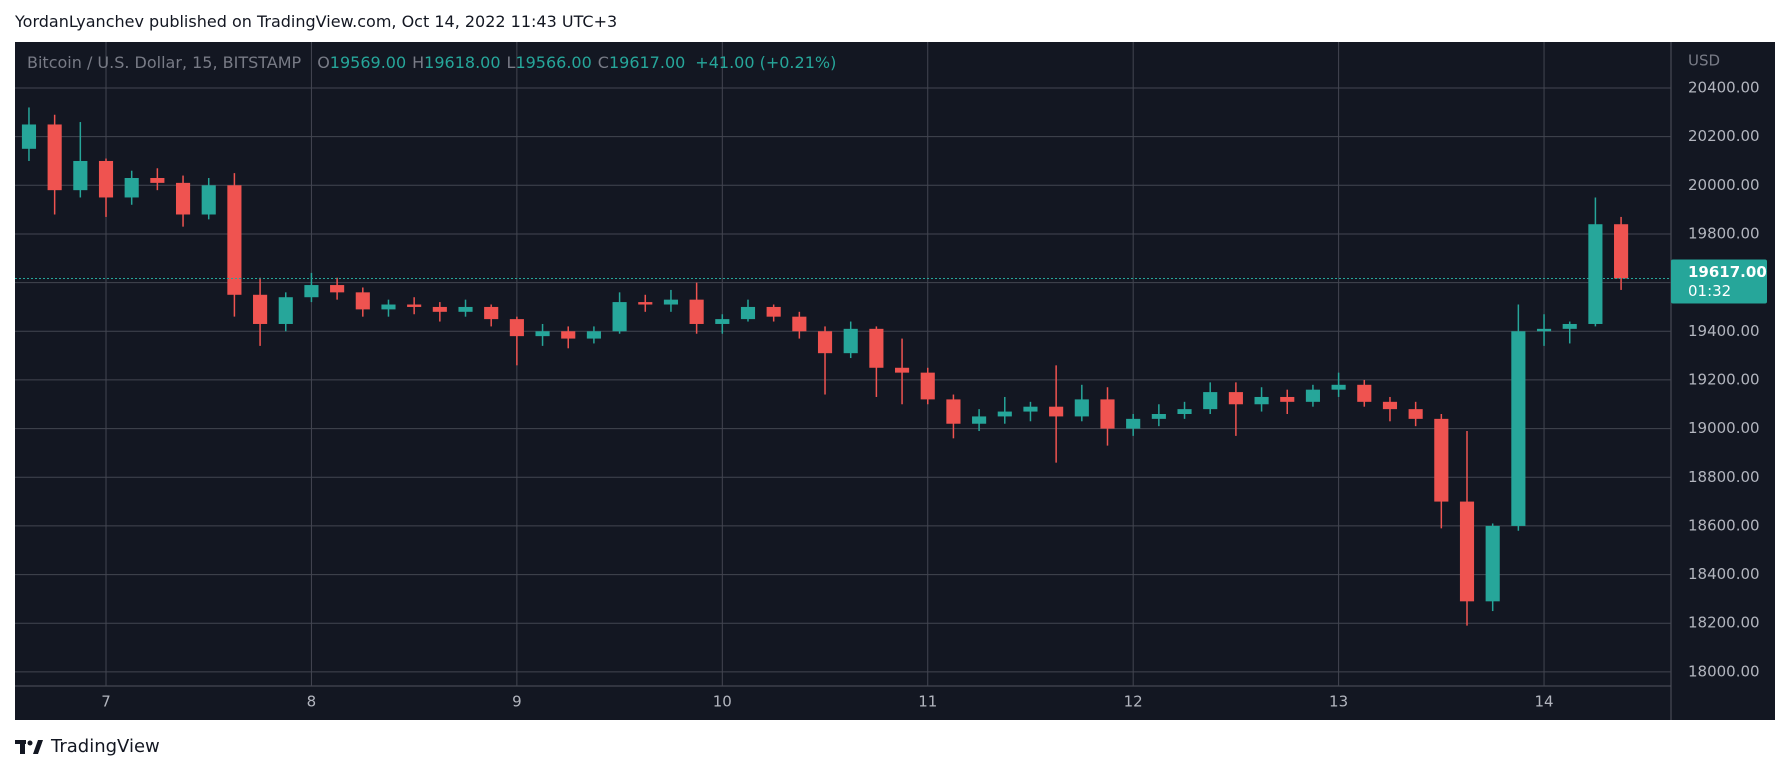 This screenshot has height=774, width=1791. Describe the element at coordinates (1724, 477) in the screenshot. I see `y-tick-label: 18800.00` at that location.